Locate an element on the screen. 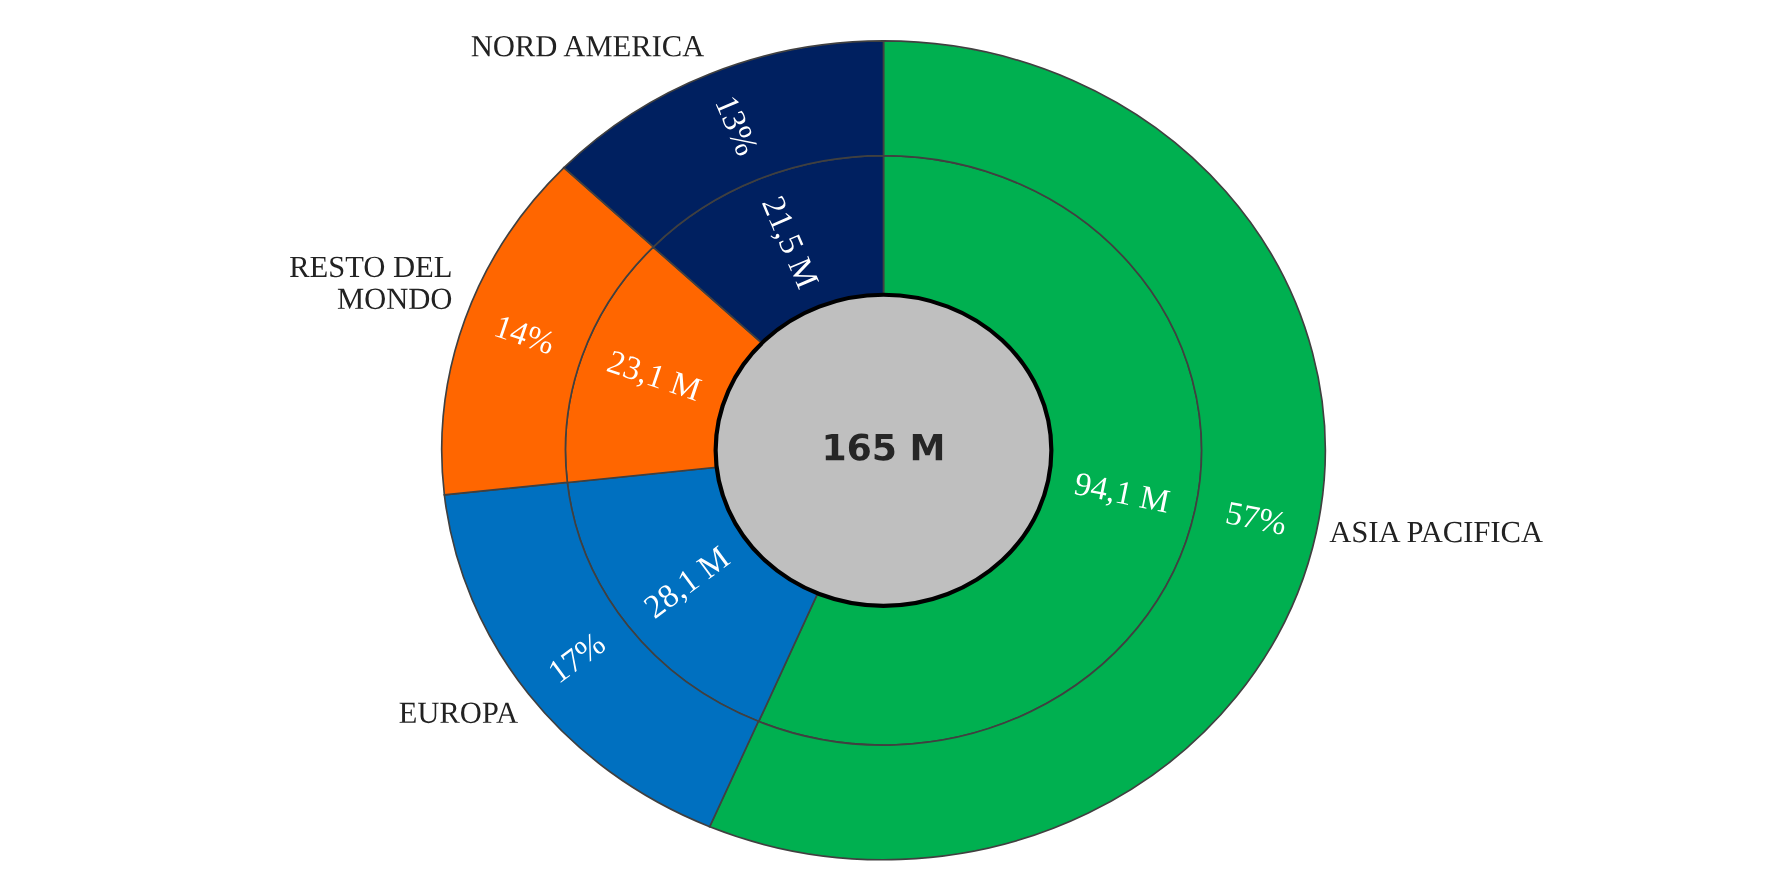 This screenshot has width=1767, height=872. data-label: 14% is located at coordinates (525, 335).